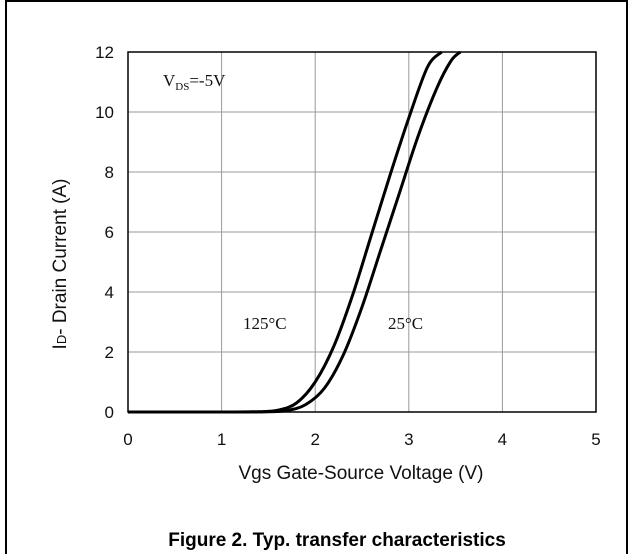 The image size is (633, 554). What do you see at coordinates (194, 82) in the screenshot?
I see `condition-annotation: VDS=-5V` at bounding box center [194, 82].